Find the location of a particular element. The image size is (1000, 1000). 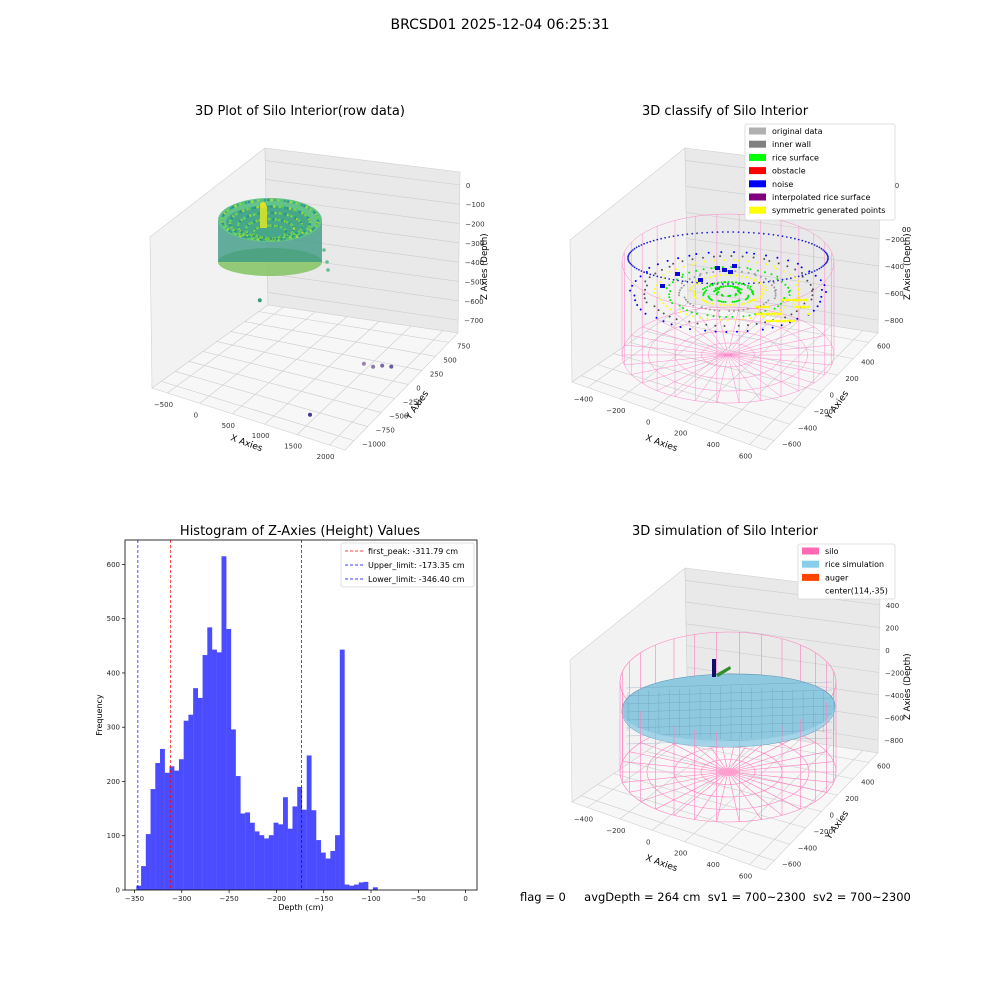

legend-label: Lower_limit: -346.40 cm is located at coordinates (416, 579).